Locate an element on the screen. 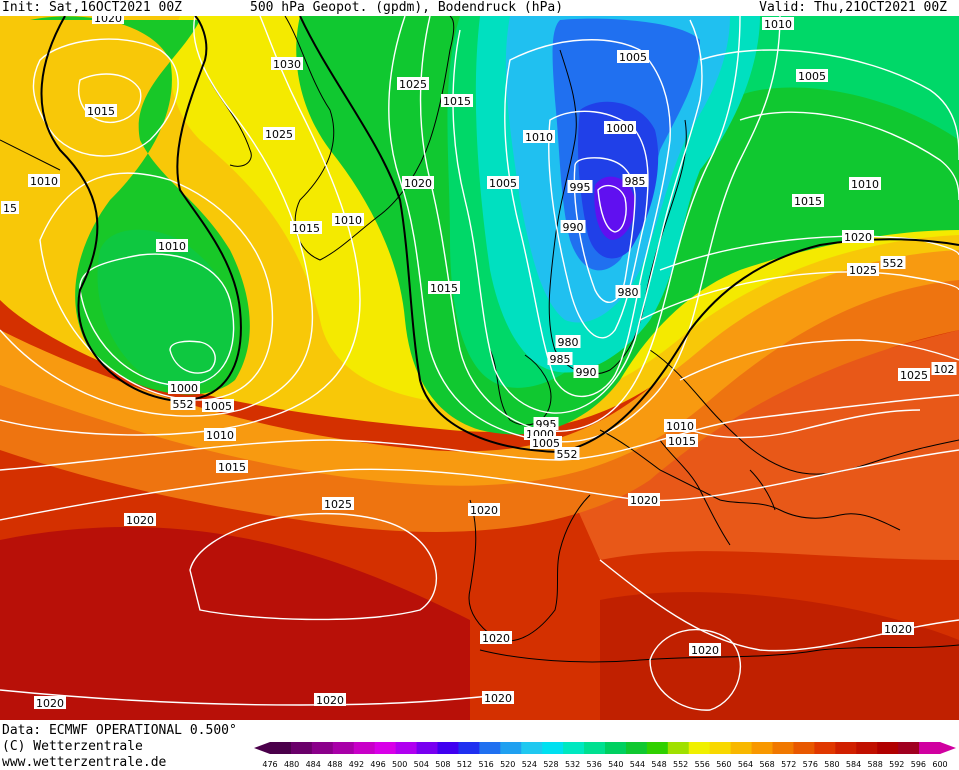 The width and height of the screenshot is (959, 770). isobar-label: 980 is located at coordinates (568, 342).